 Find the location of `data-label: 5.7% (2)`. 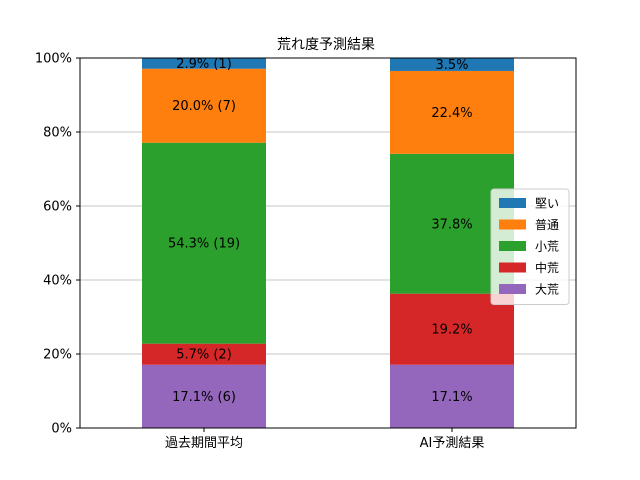

data-label: 5.7% (2) is located at coordinates (204, 355).